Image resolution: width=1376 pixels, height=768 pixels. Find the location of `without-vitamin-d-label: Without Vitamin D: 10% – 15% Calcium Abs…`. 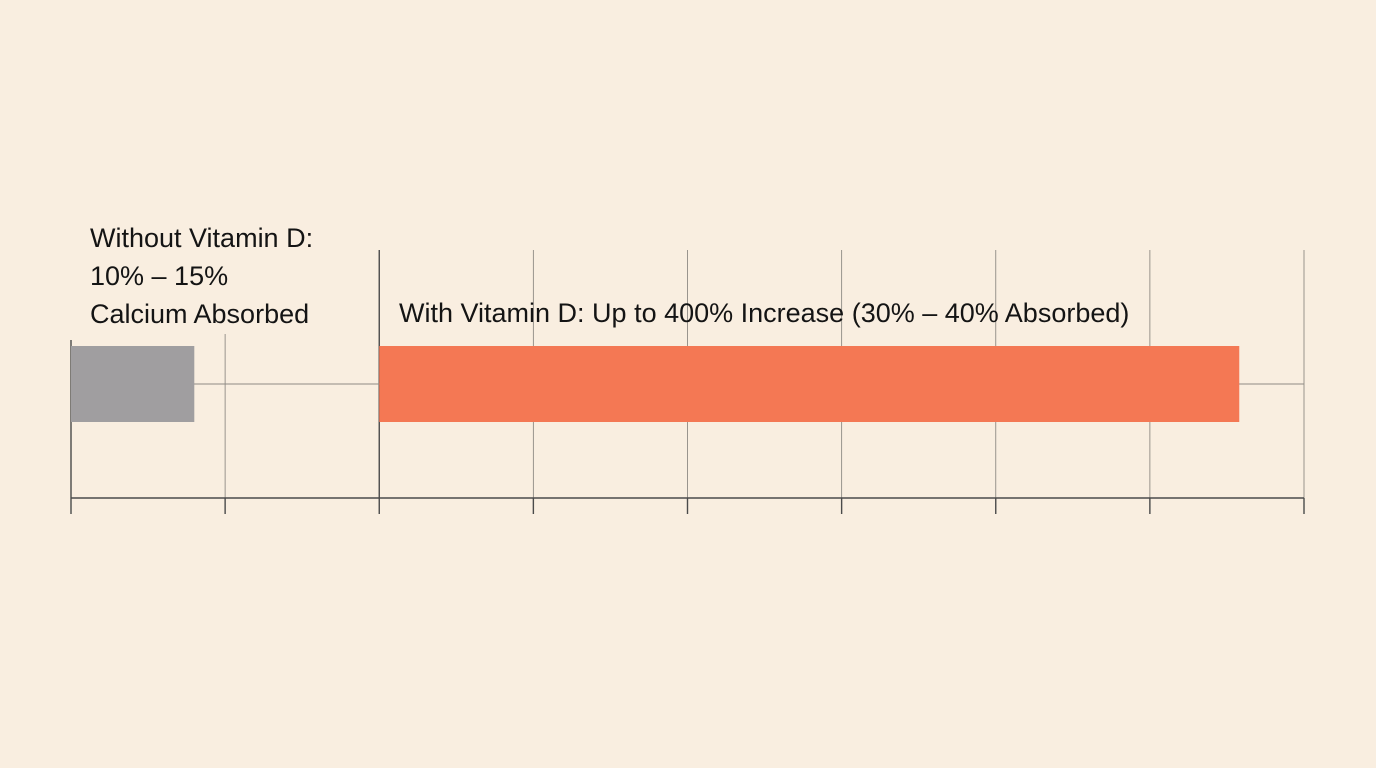

without-vitamin-d-label: Without Vitamin D: 10% – 15% Calcium Abs… is located at coordinates (201, 276).